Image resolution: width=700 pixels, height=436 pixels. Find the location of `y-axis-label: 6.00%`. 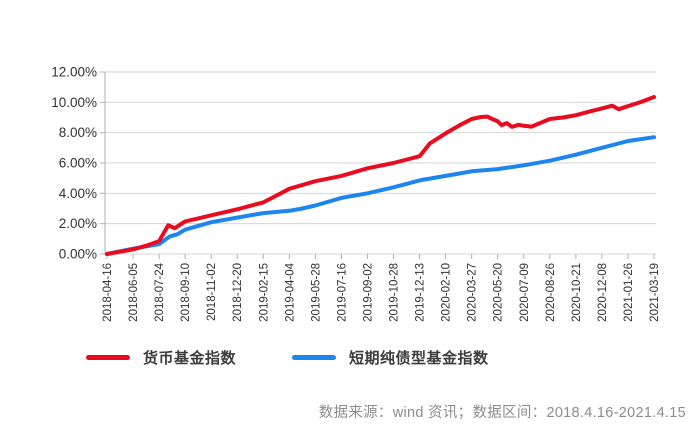

y-axis-label: 6.00% is located at coordinates (78, 163).